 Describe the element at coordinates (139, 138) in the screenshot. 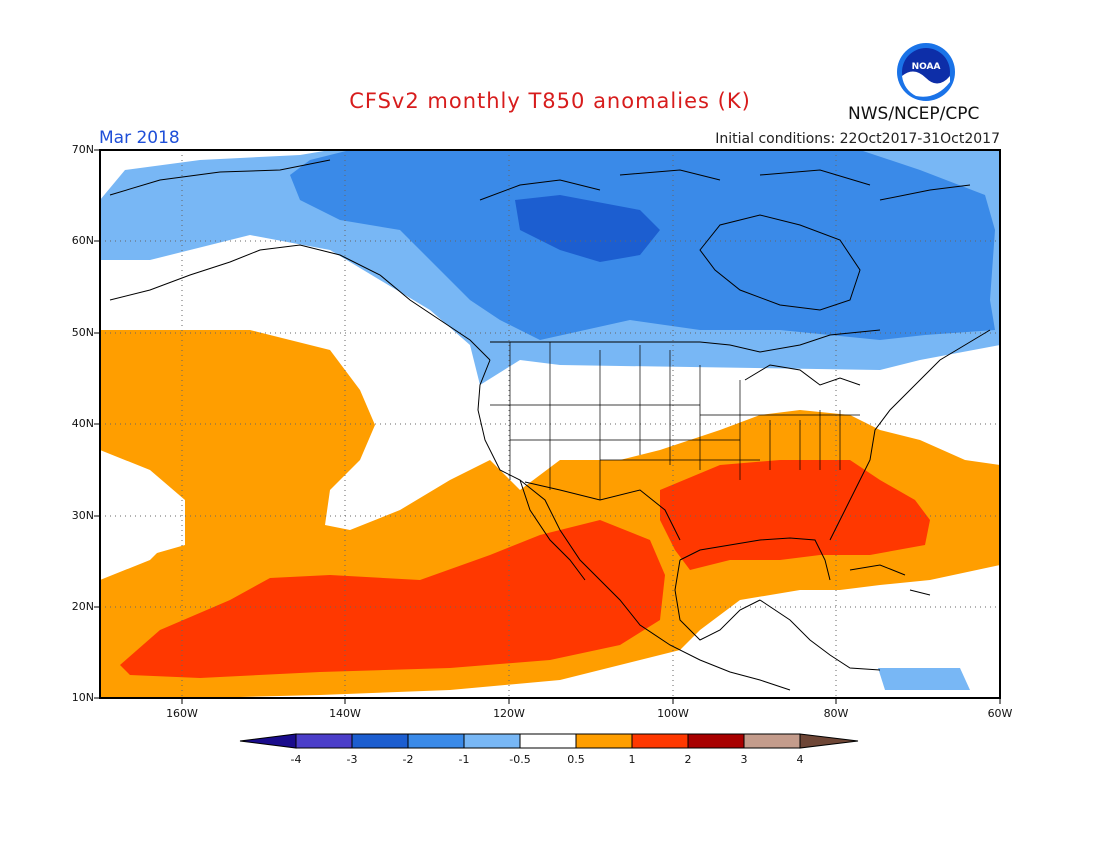

I see `valid-month: Mar 2018` at that location.